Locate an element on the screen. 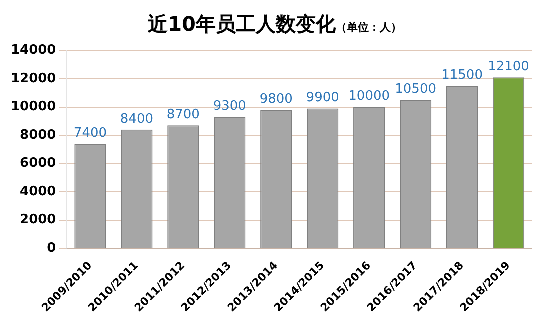 This screenshot has height=326, width=550. data-label: 7400 is located at coordinates (91, 133).